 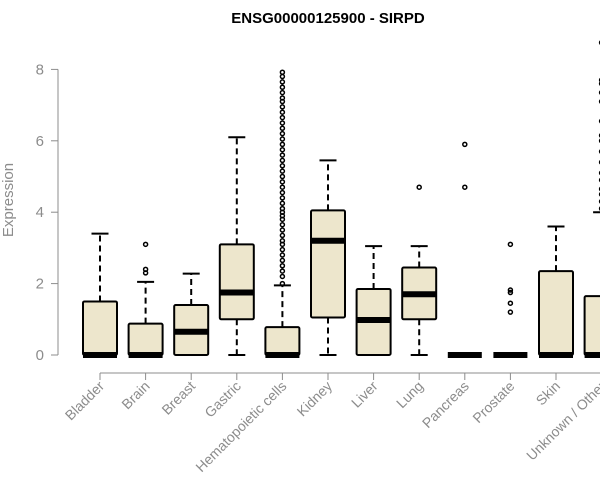 What do you see at coordinates (373, 300) in the screenshot?
I see `box-liver` at bounding box center [373, 300].